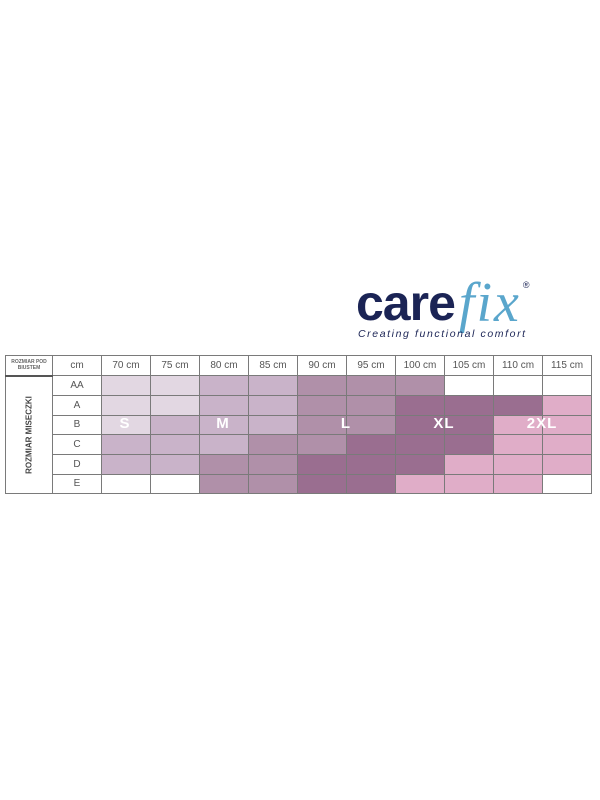 Image resolution: width=600 pixels, height=800 pixels. I want to click on unit-label: cm, so click(77, 365).